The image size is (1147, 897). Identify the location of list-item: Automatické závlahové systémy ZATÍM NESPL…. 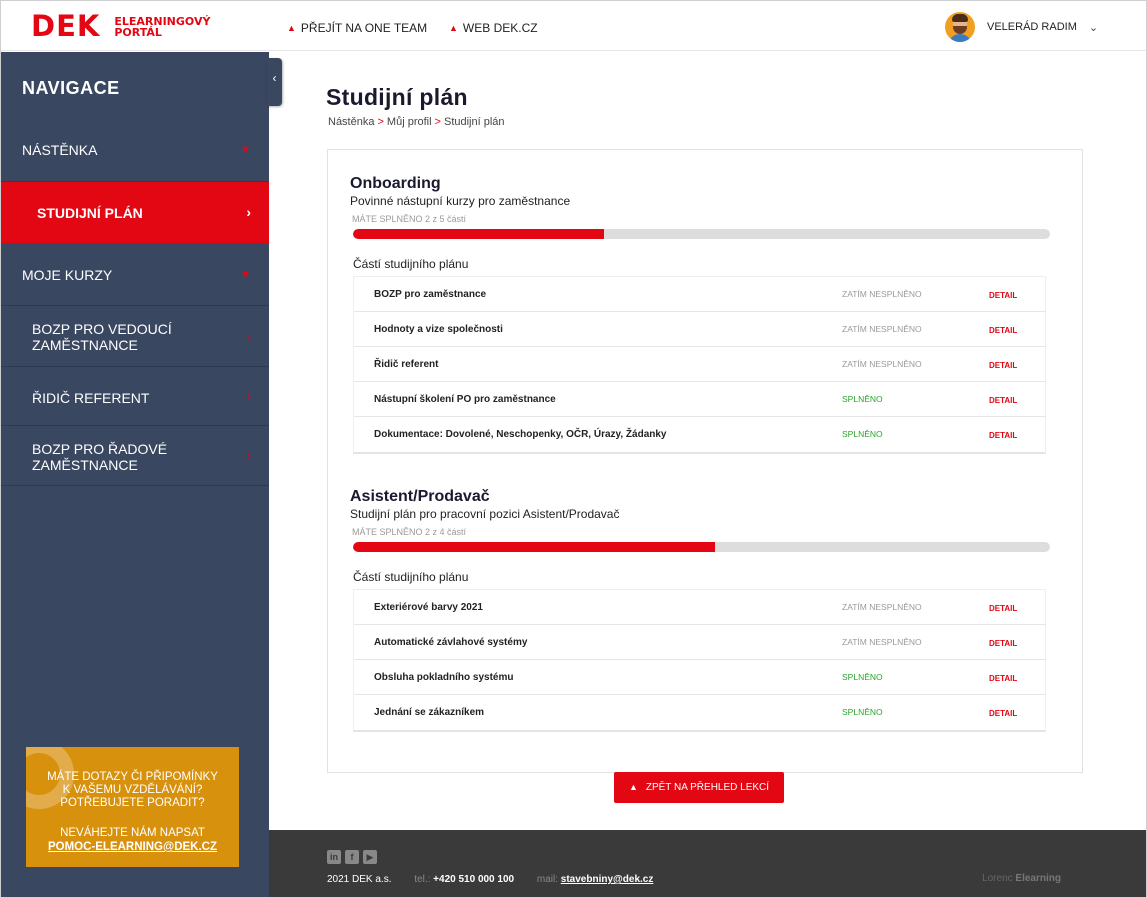
(699, 642).